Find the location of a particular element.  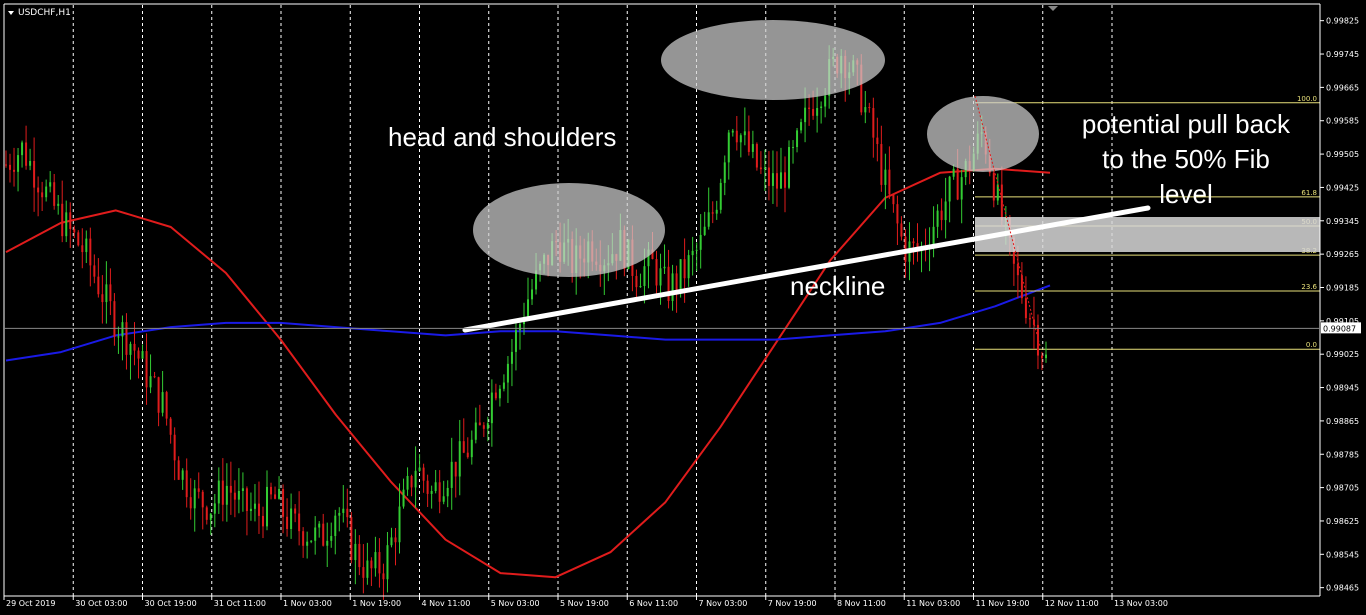

time-tick-label: 30 Oct 19:00 is located at coordinates (171, 603).